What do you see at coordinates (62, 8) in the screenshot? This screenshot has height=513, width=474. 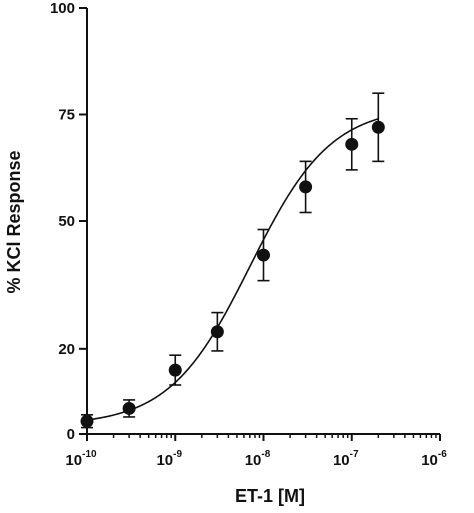 I see `y-tick-label: 100` at bounding box center [62, 8].